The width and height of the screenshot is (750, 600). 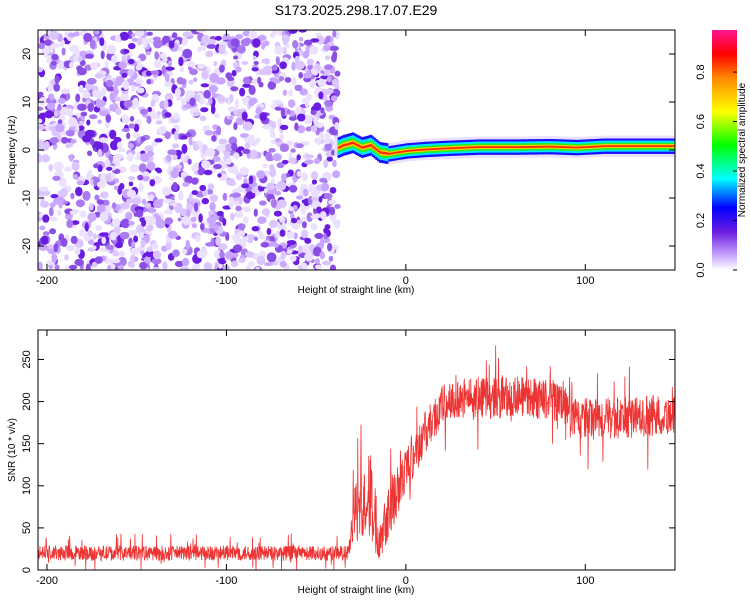 What do you see at coordinates (27, 486) in the screenshot?
I see `y-tick-label: 100` at bounding box center [27, 486].